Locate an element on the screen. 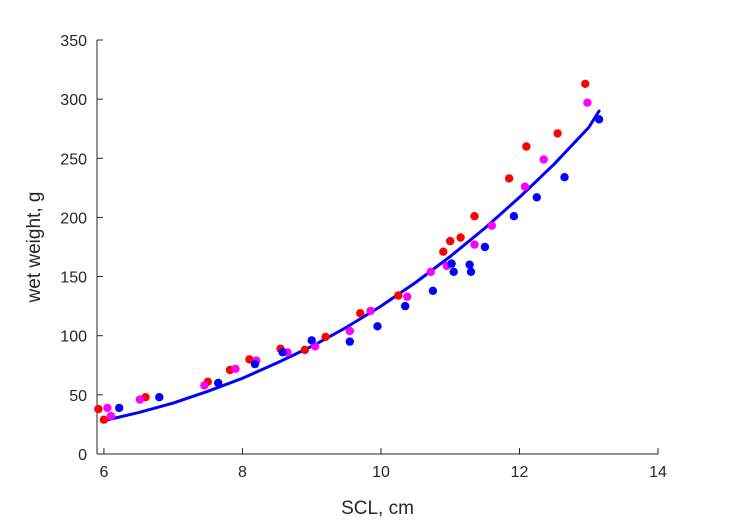  y-tick-label: 0 is located at coordinates (82, 455).